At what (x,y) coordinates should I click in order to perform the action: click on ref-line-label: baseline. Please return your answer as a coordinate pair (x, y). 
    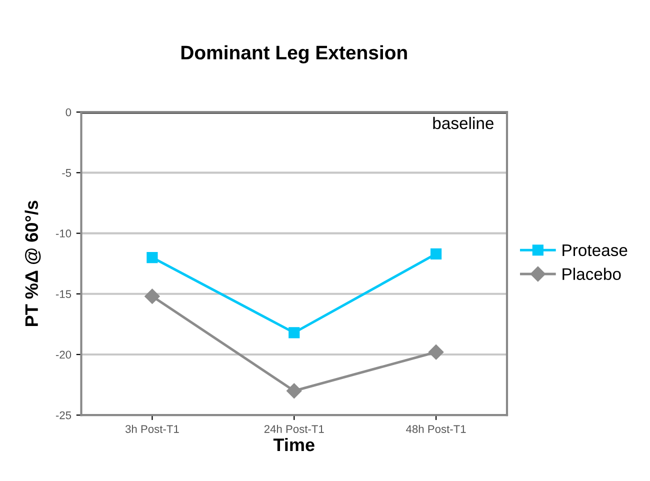
    Looking at the image, I should click on (463, 123).